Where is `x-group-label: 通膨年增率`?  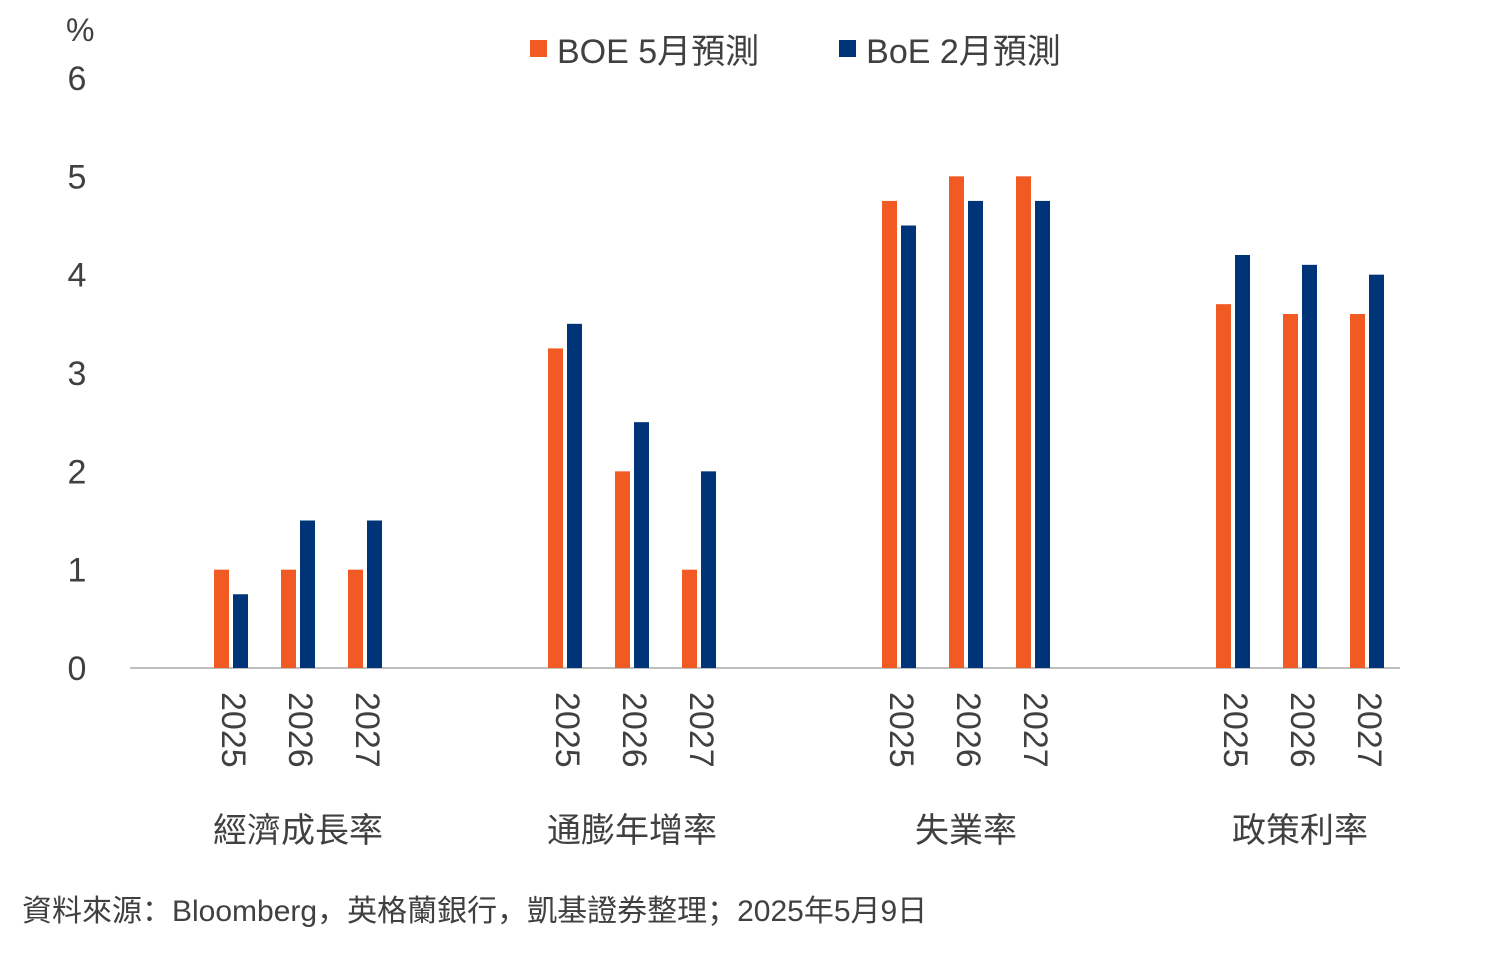
x-group-label: 通膨年增率 is located at coordinates (632, 831).